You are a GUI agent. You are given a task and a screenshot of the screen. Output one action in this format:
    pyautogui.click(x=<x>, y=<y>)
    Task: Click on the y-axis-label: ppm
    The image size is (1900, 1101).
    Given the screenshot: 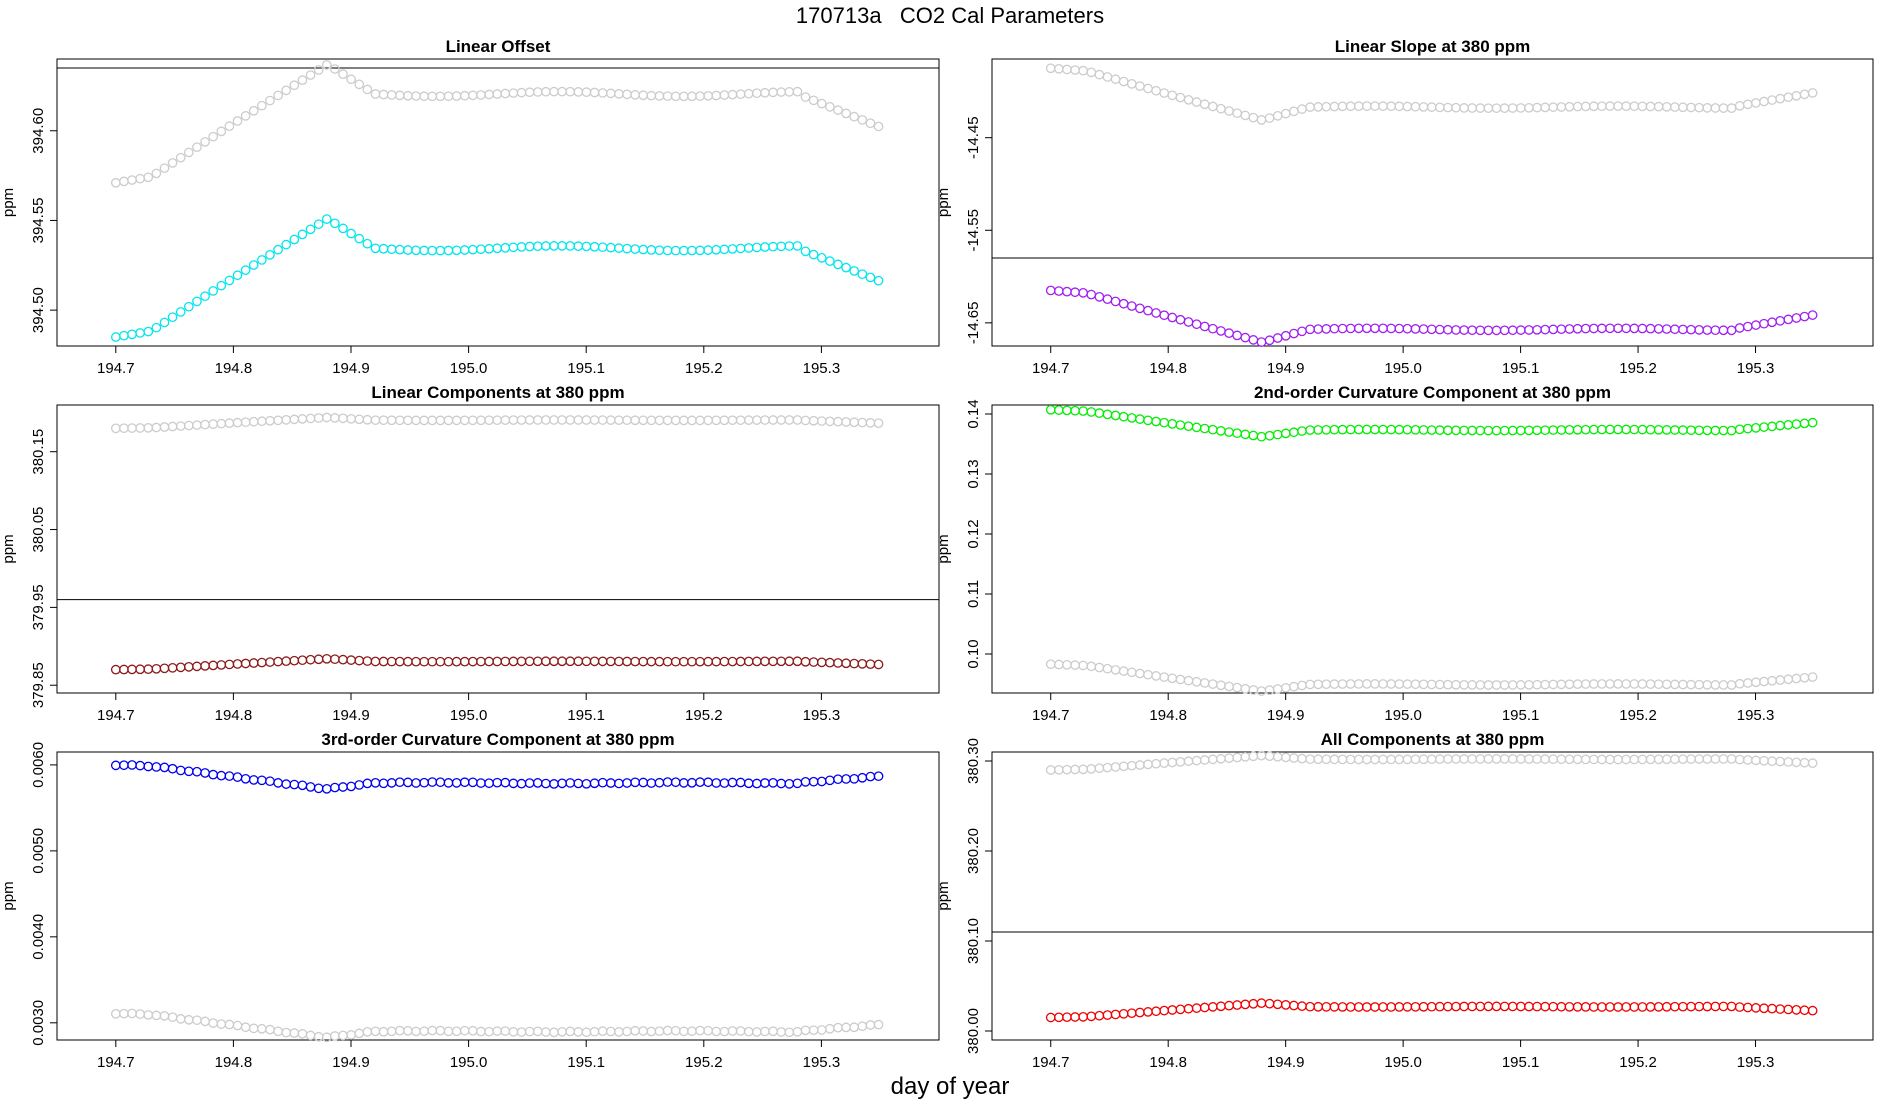 What is the action you would take?
    pyautogui.click(x=943, y=548)
    